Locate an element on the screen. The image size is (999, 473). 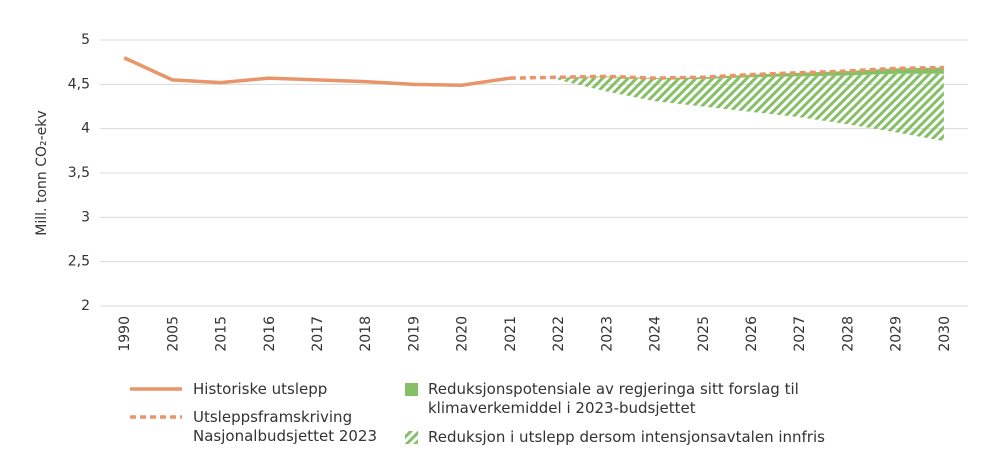
x-tick-label: 2022 is located at coordinates (559, 334).